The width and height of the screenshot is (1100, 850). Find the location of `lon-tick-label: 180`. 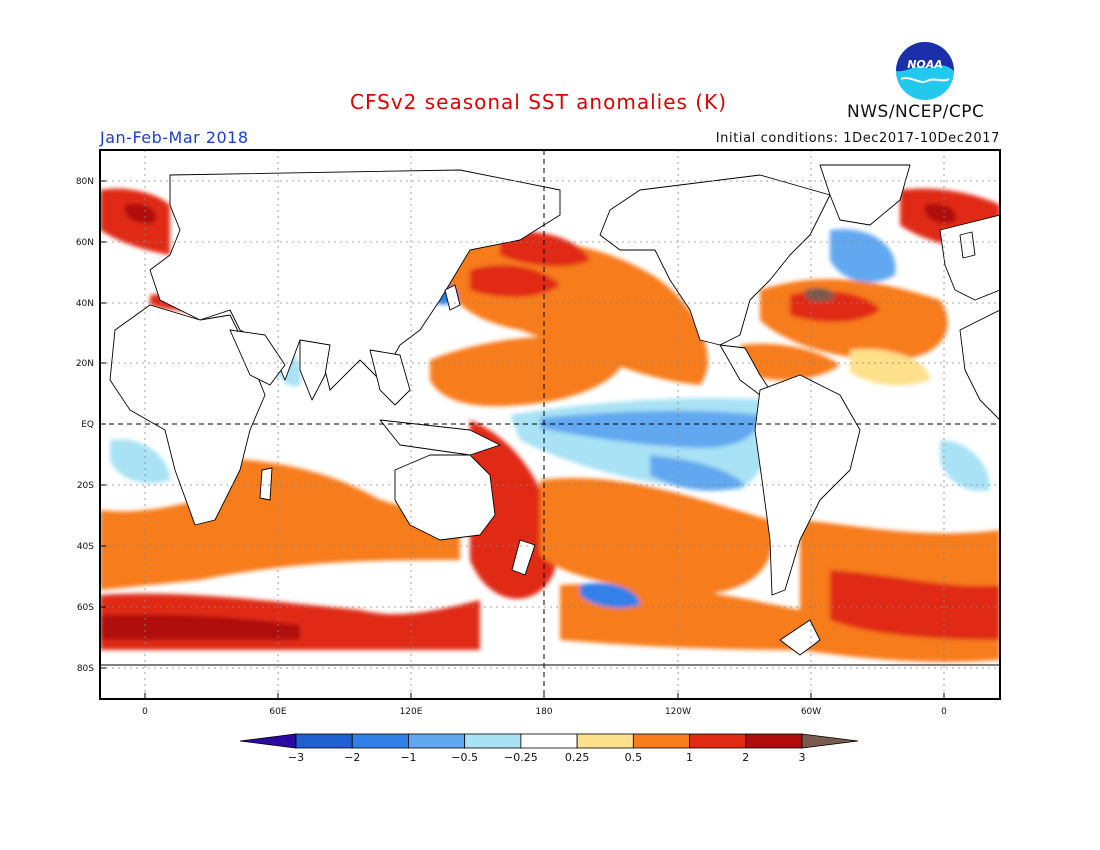

lon-tick-label: 180 is located at coordinates (543, 712).